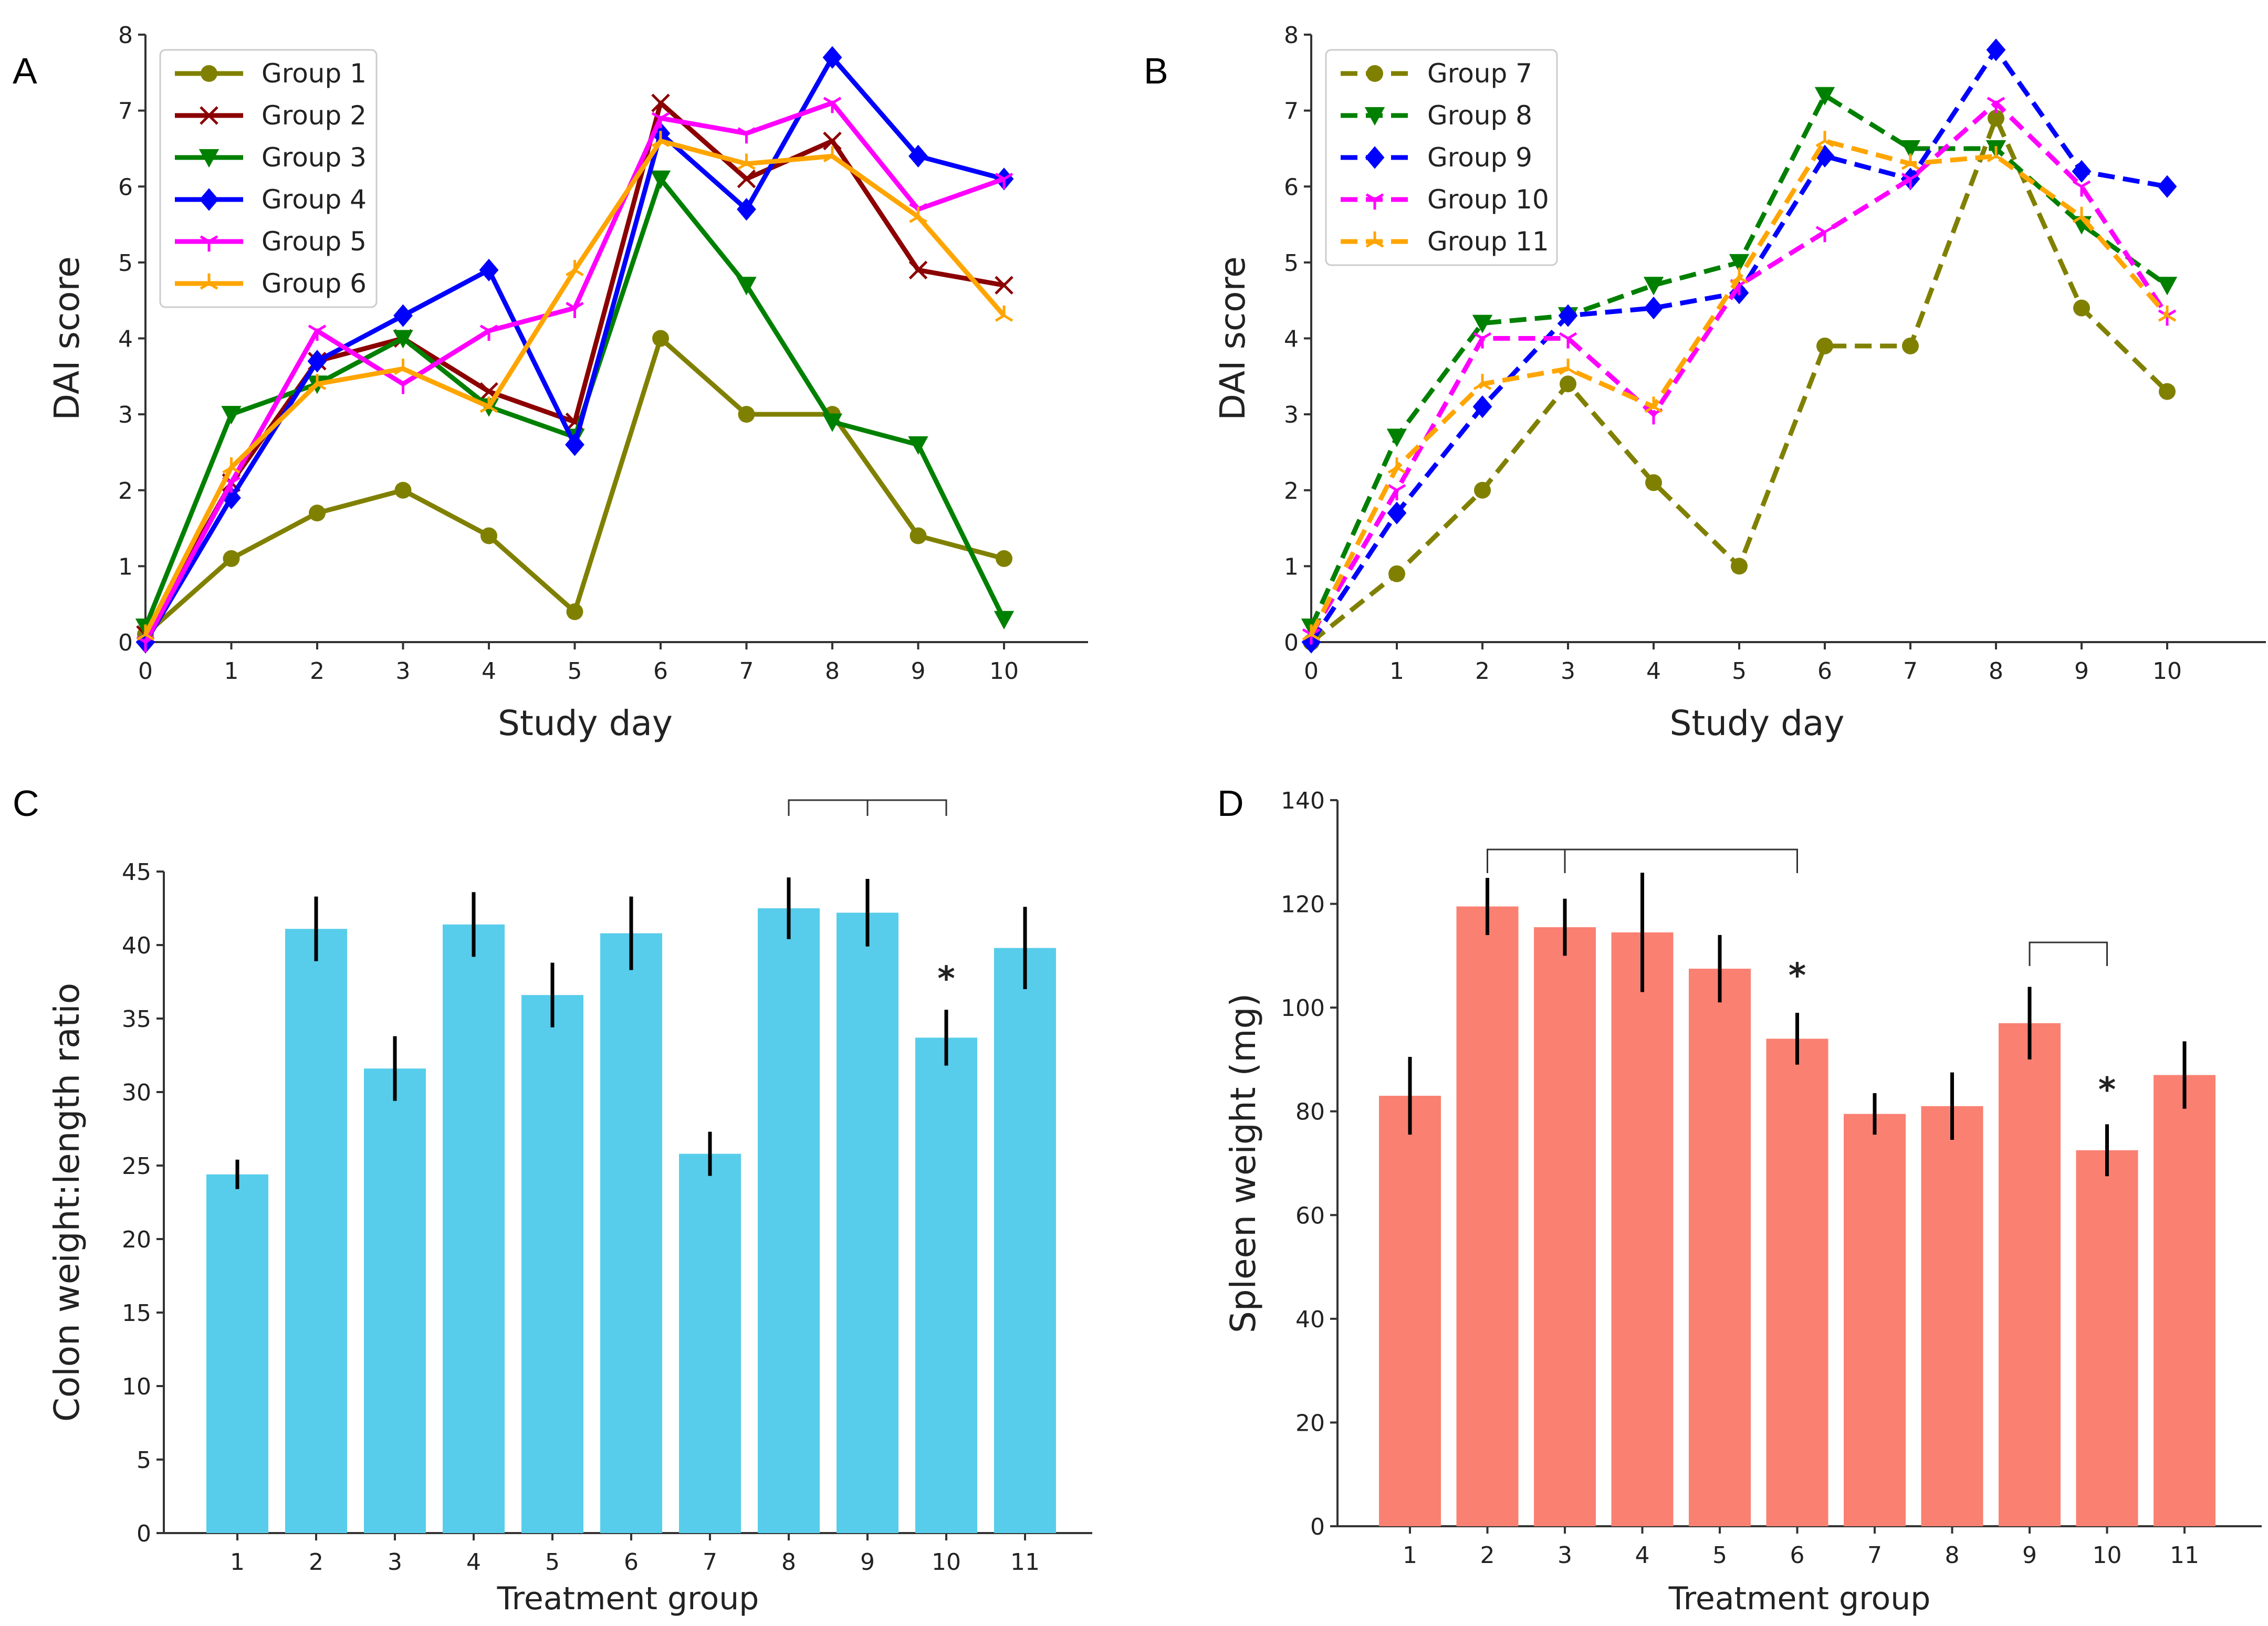 The height and width of the screenshot is (1626, 2268). I want to click on y-tick-label: 4, so click(125, 339).